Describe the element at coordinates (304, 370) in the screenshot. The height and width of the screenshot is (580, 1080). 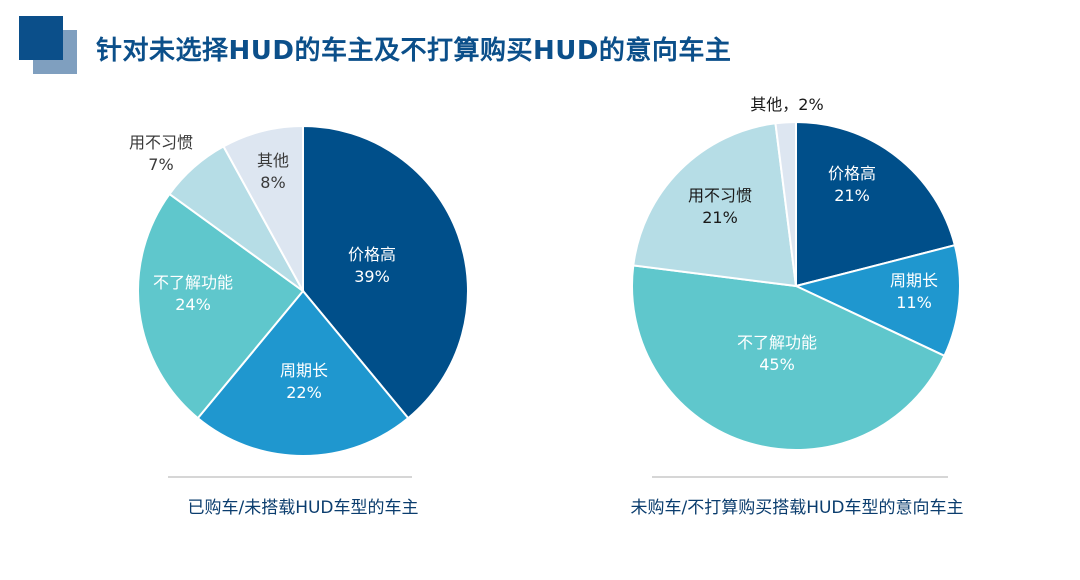
I see `slice-category-label-1-2: 周期长` at that location.